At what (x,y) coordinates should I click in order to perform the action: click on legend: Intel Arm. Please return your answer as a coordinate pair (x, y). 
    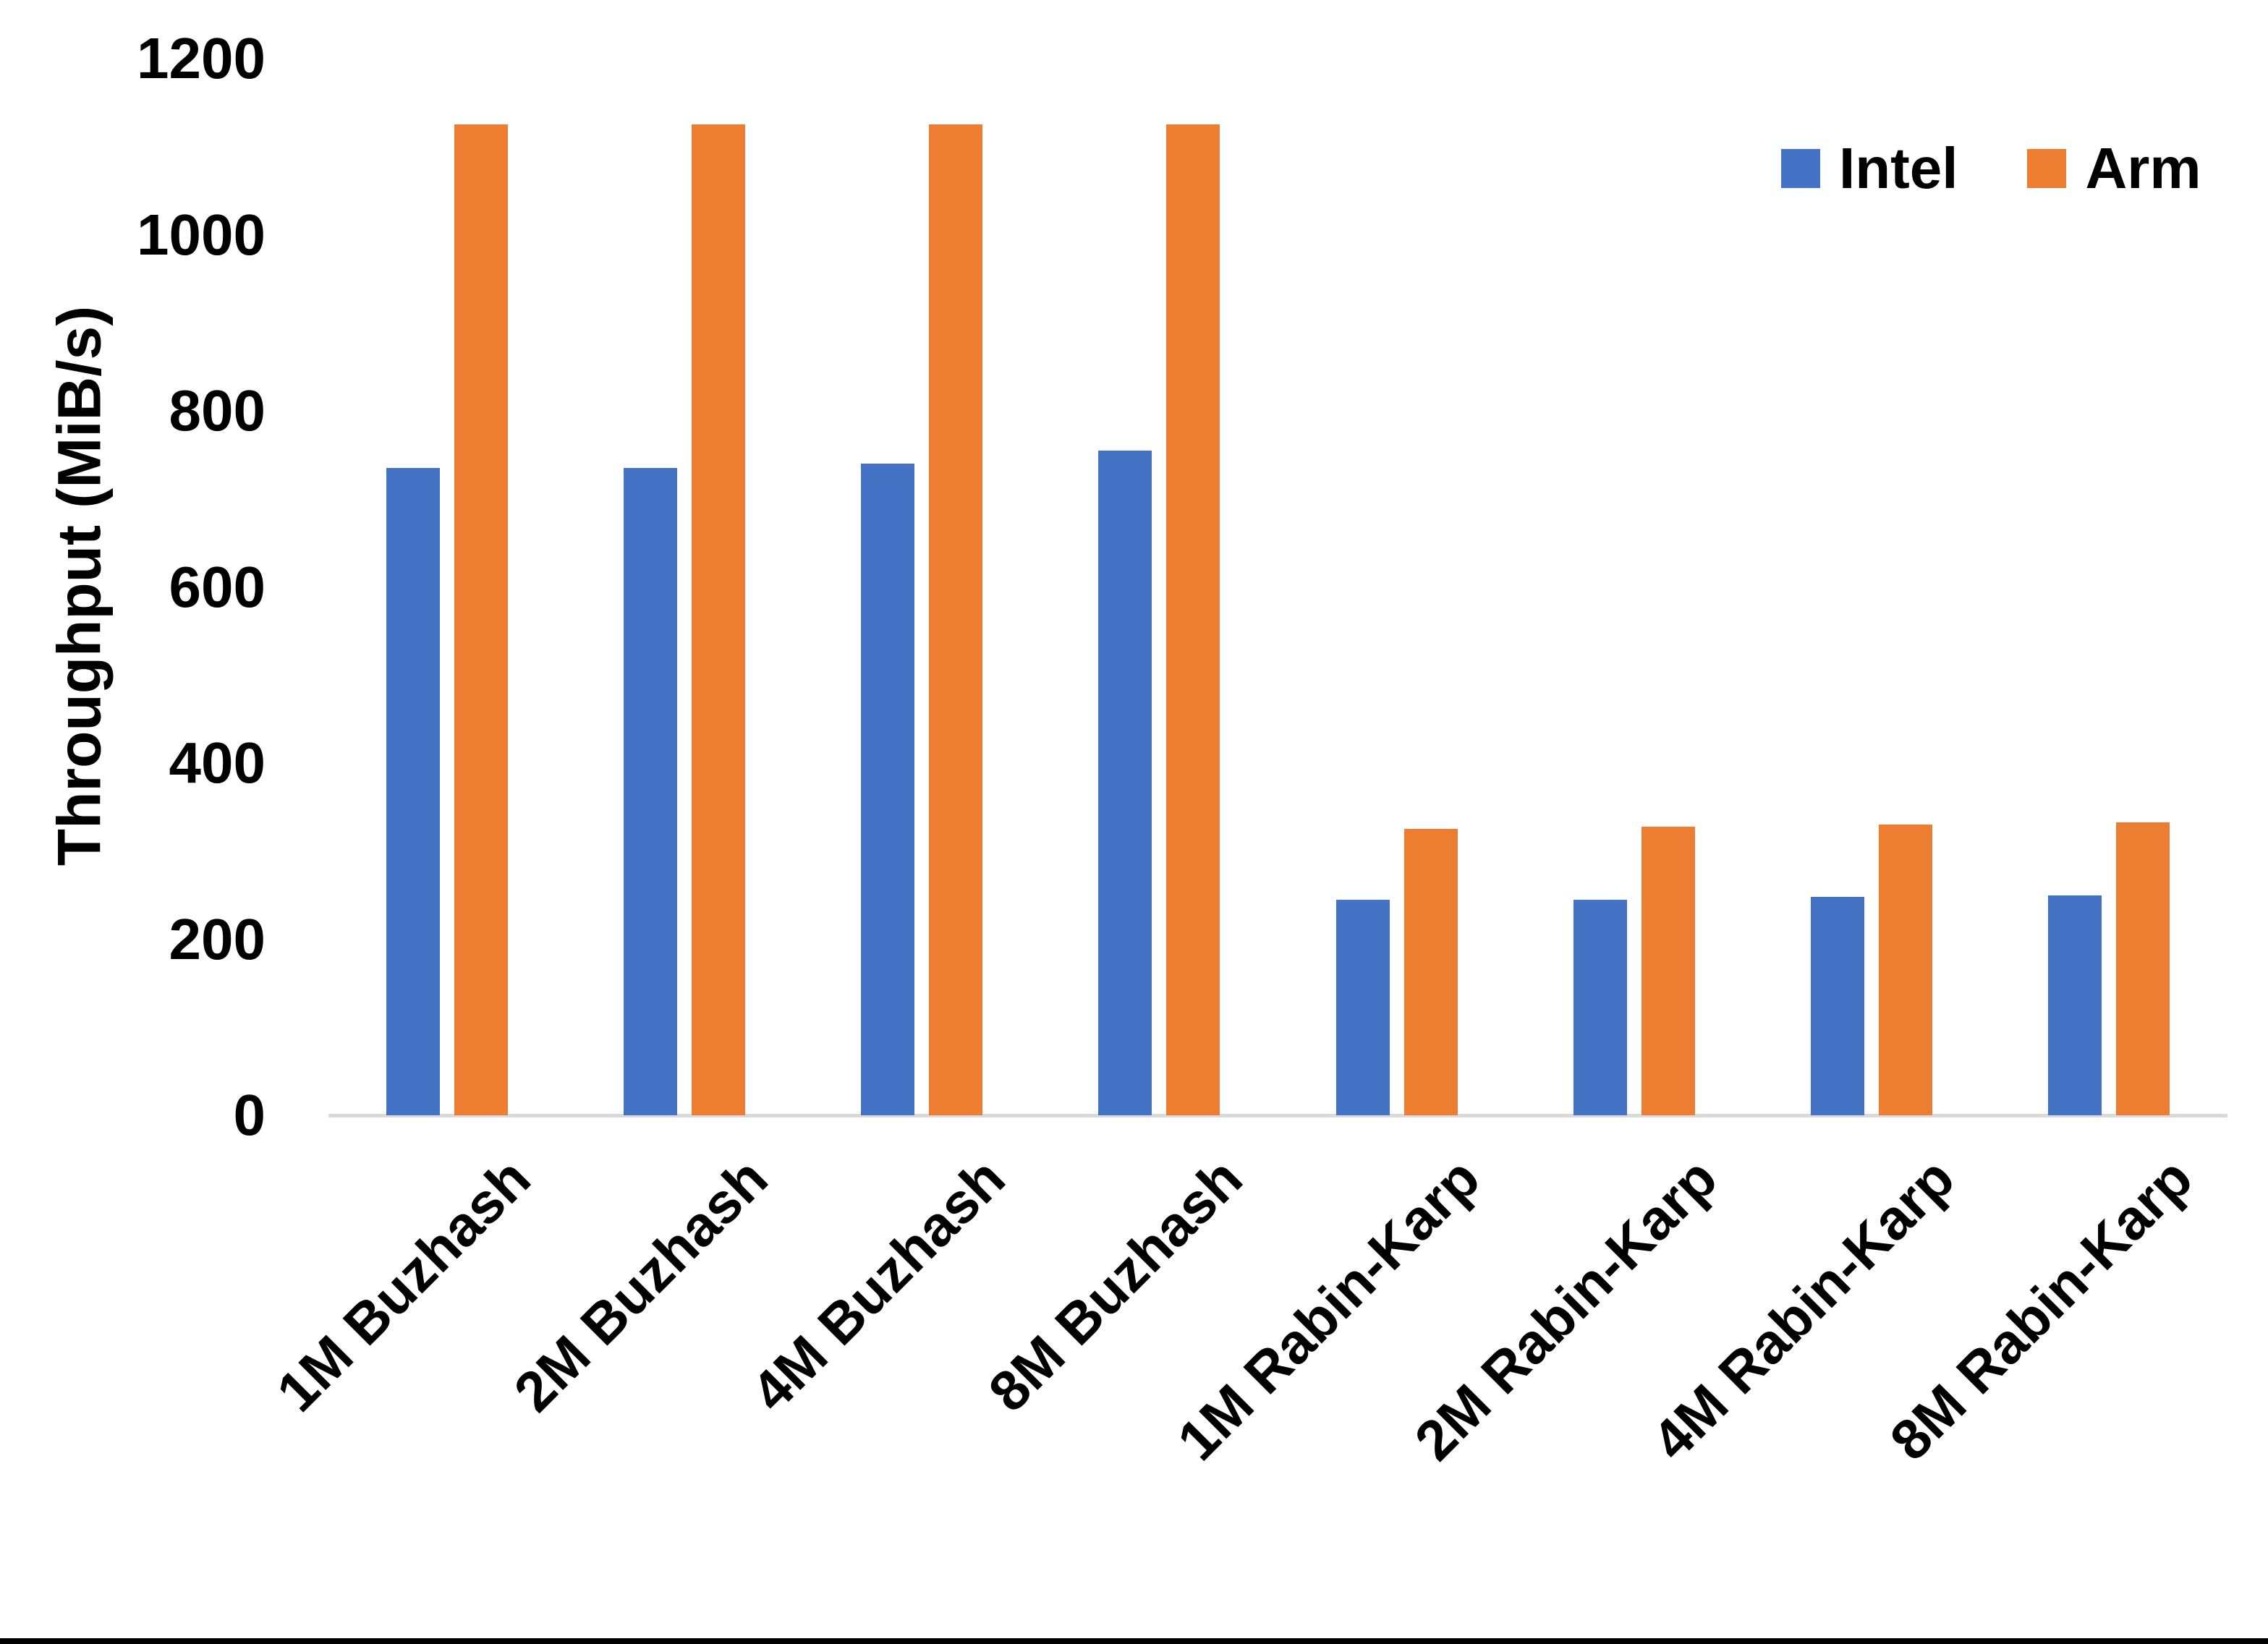
    Looking at the image, I should click on (1991, 169).